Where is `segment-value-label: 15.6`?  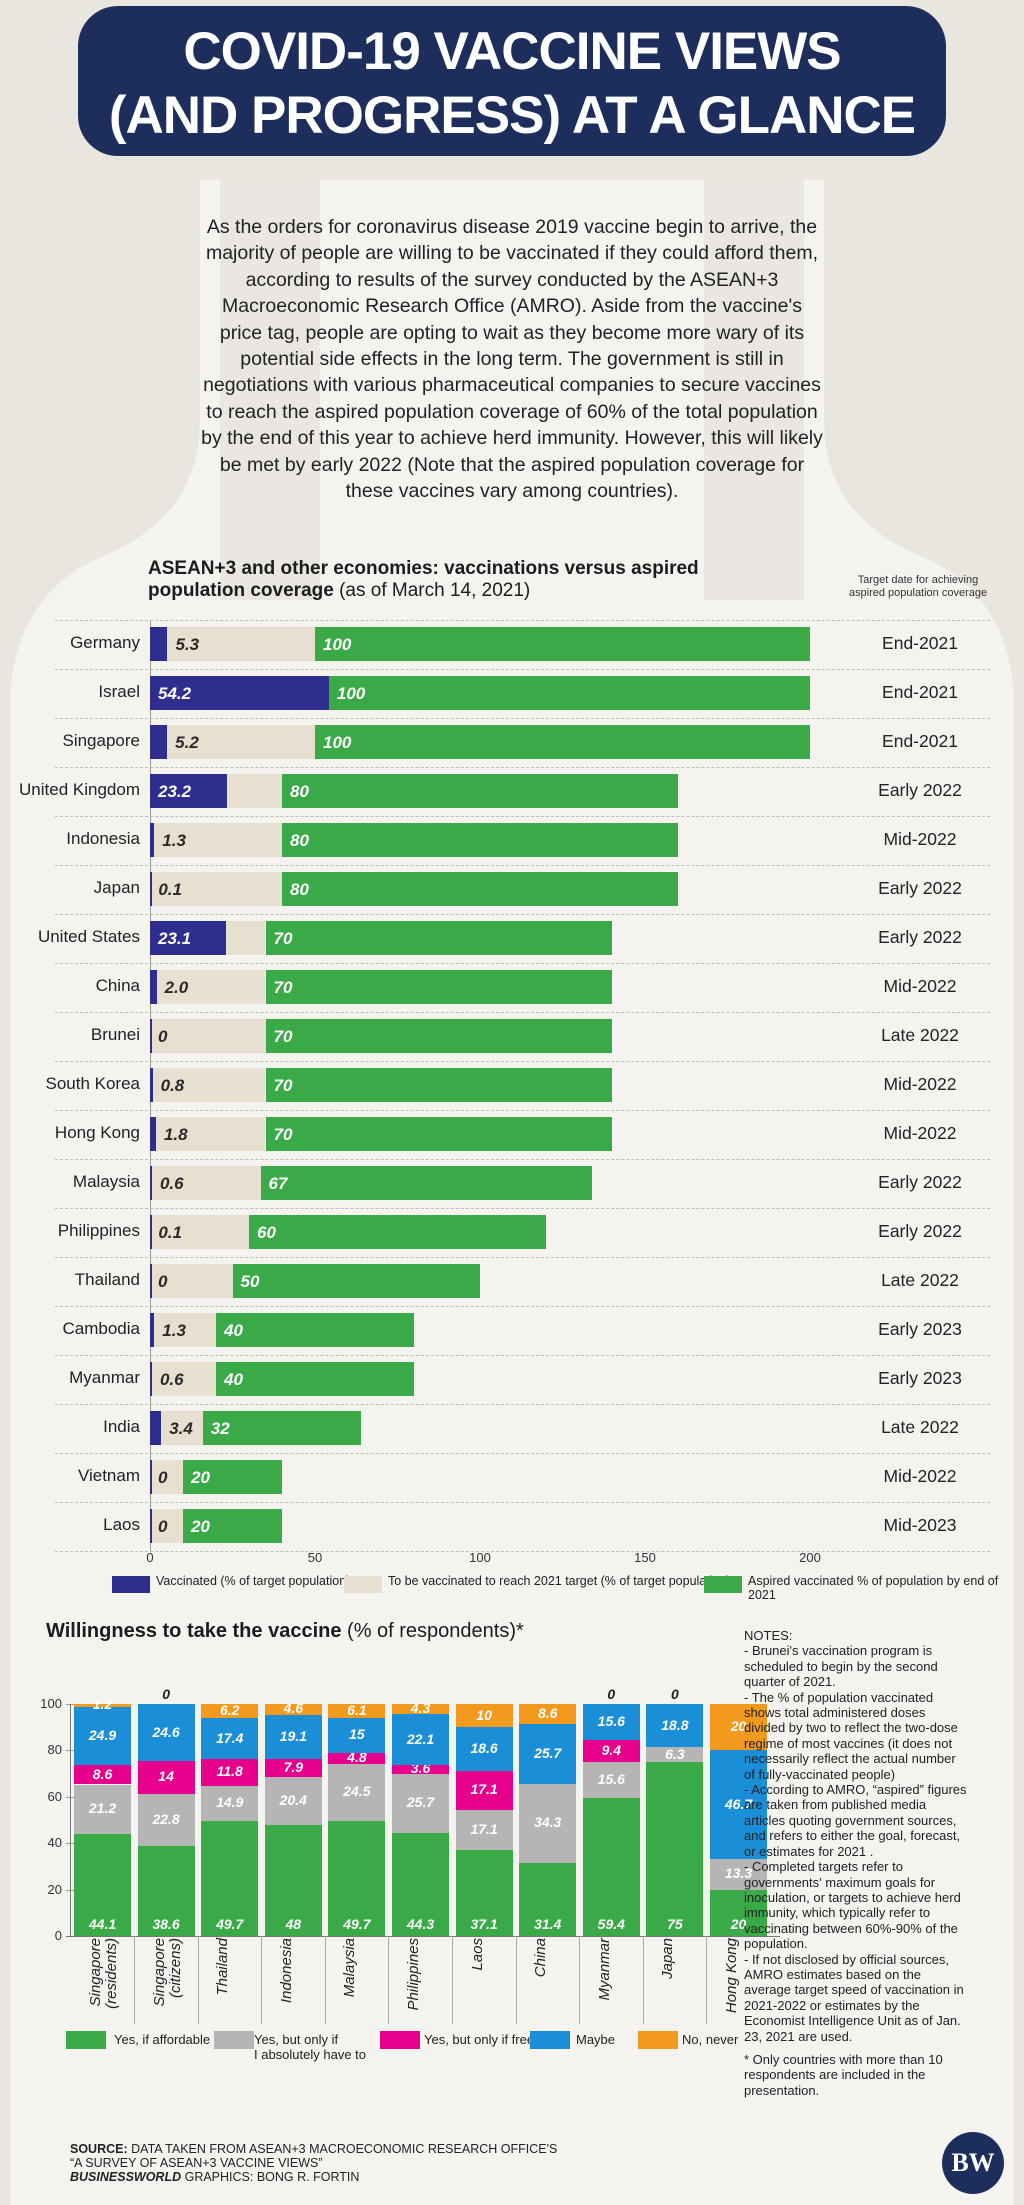 segment-value-label: 15.6 is located at coordinates (611, 1779).